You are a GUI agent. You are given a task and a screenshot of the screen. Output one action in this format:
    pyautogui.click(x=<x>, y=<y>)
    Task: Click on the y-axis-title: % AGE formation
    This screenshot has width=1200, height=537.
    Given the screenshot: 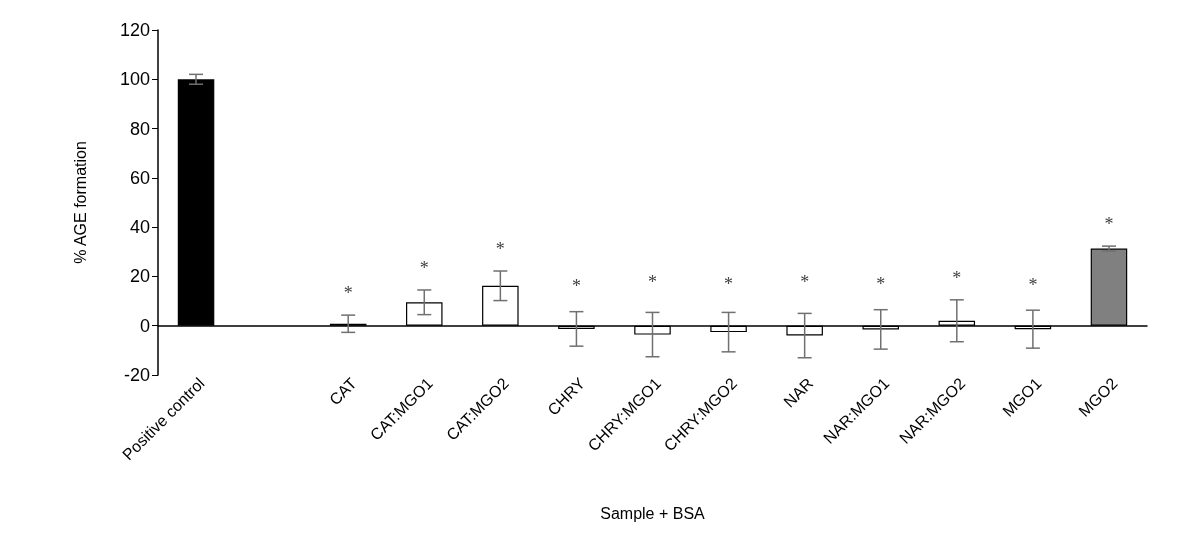 What is the action you would take?
    pyautogui.click(x=80, y=202)
    